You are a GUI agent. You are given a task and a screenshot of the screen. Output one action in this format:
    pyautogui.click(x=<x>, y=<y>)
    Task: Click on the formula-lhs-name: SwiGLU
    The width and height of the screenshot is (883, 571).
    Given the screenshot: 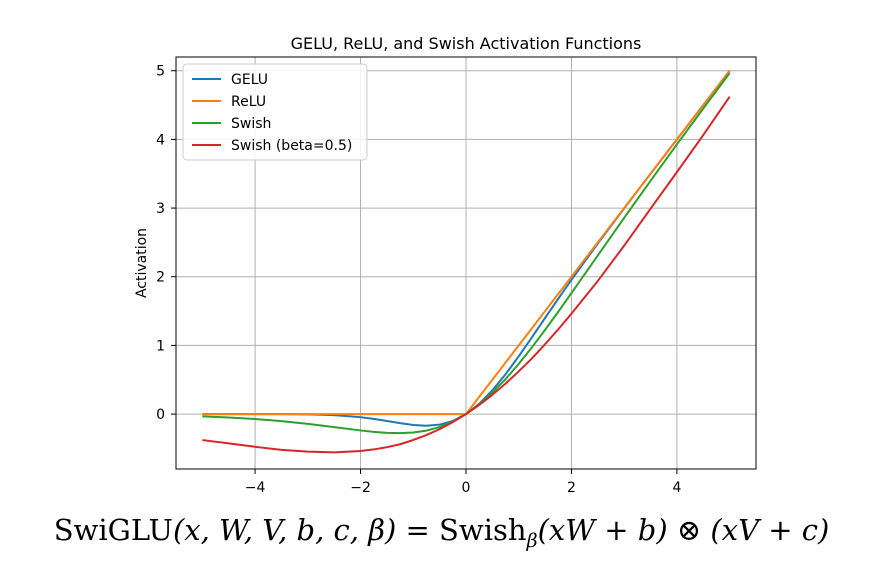 What is the action you would take?
    pyautogui.click(x=113, y=530)
    